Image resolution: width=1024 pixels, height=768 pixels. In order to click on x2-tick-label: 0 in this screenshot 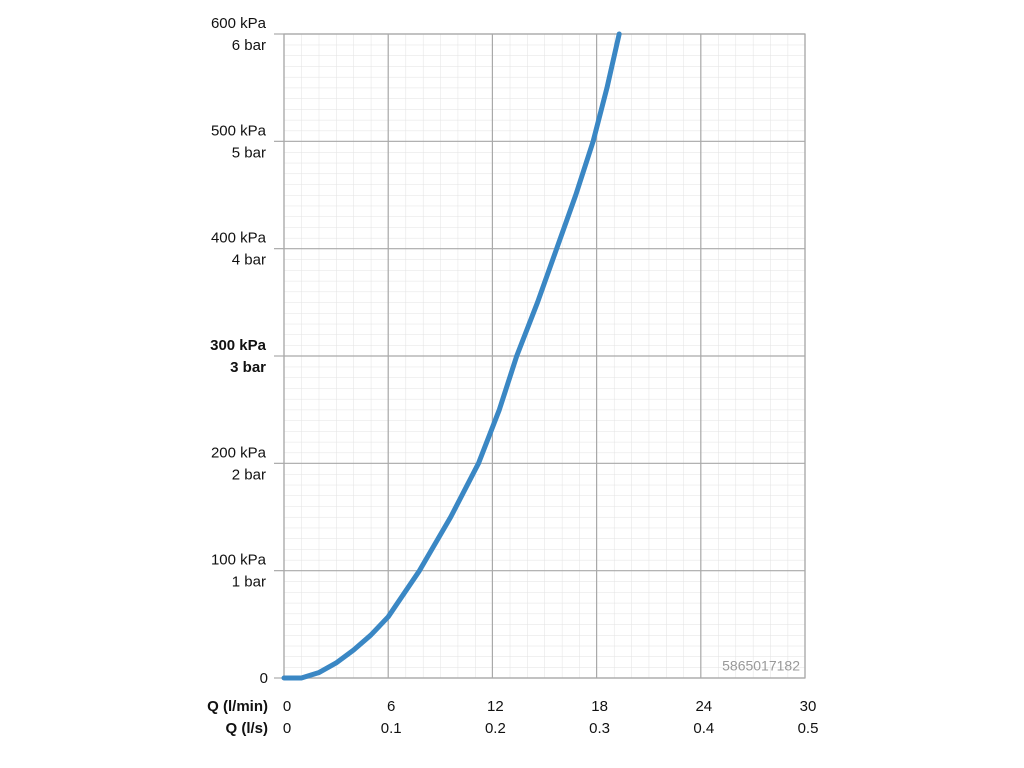, I will do `click(287, 728)`.